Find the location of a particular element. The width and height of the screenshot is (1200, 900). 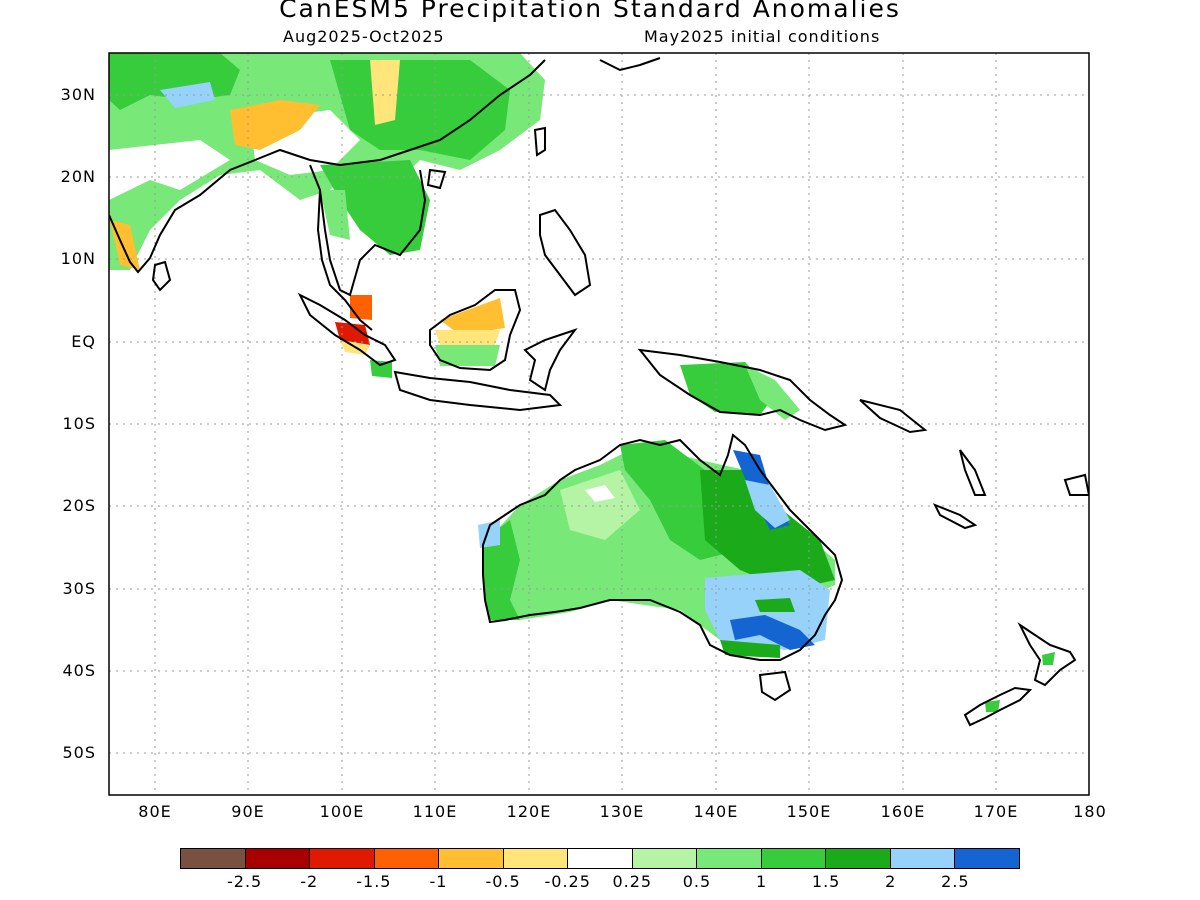

coastline-sulawesi is located at coordinates (550, 360).